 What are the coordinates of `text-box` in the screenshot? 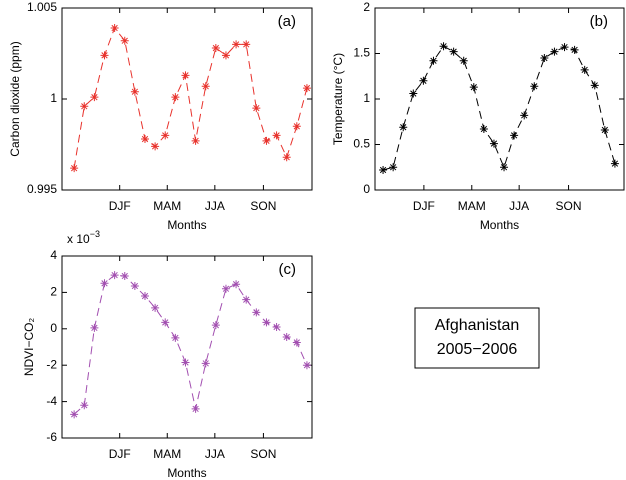 It's located at (477, 338).